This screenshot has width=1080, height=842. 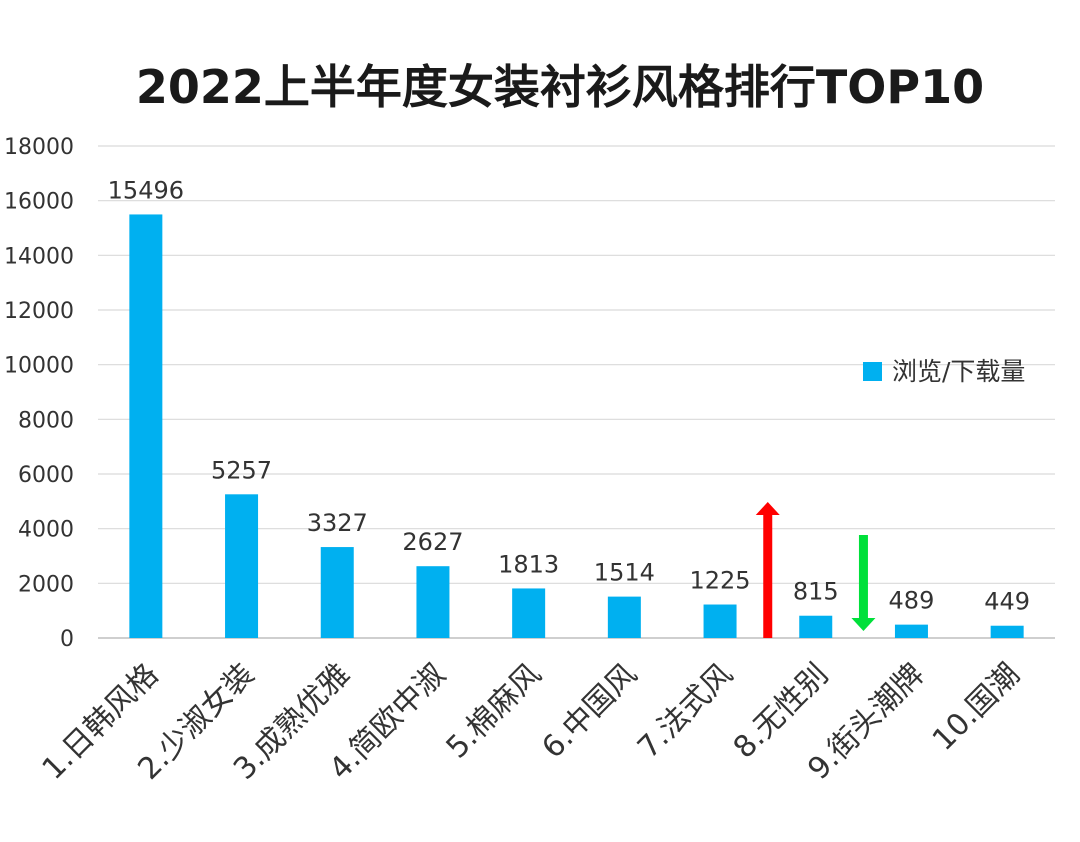 I want to click on data-label: 1225, so click(x=720, y=581).